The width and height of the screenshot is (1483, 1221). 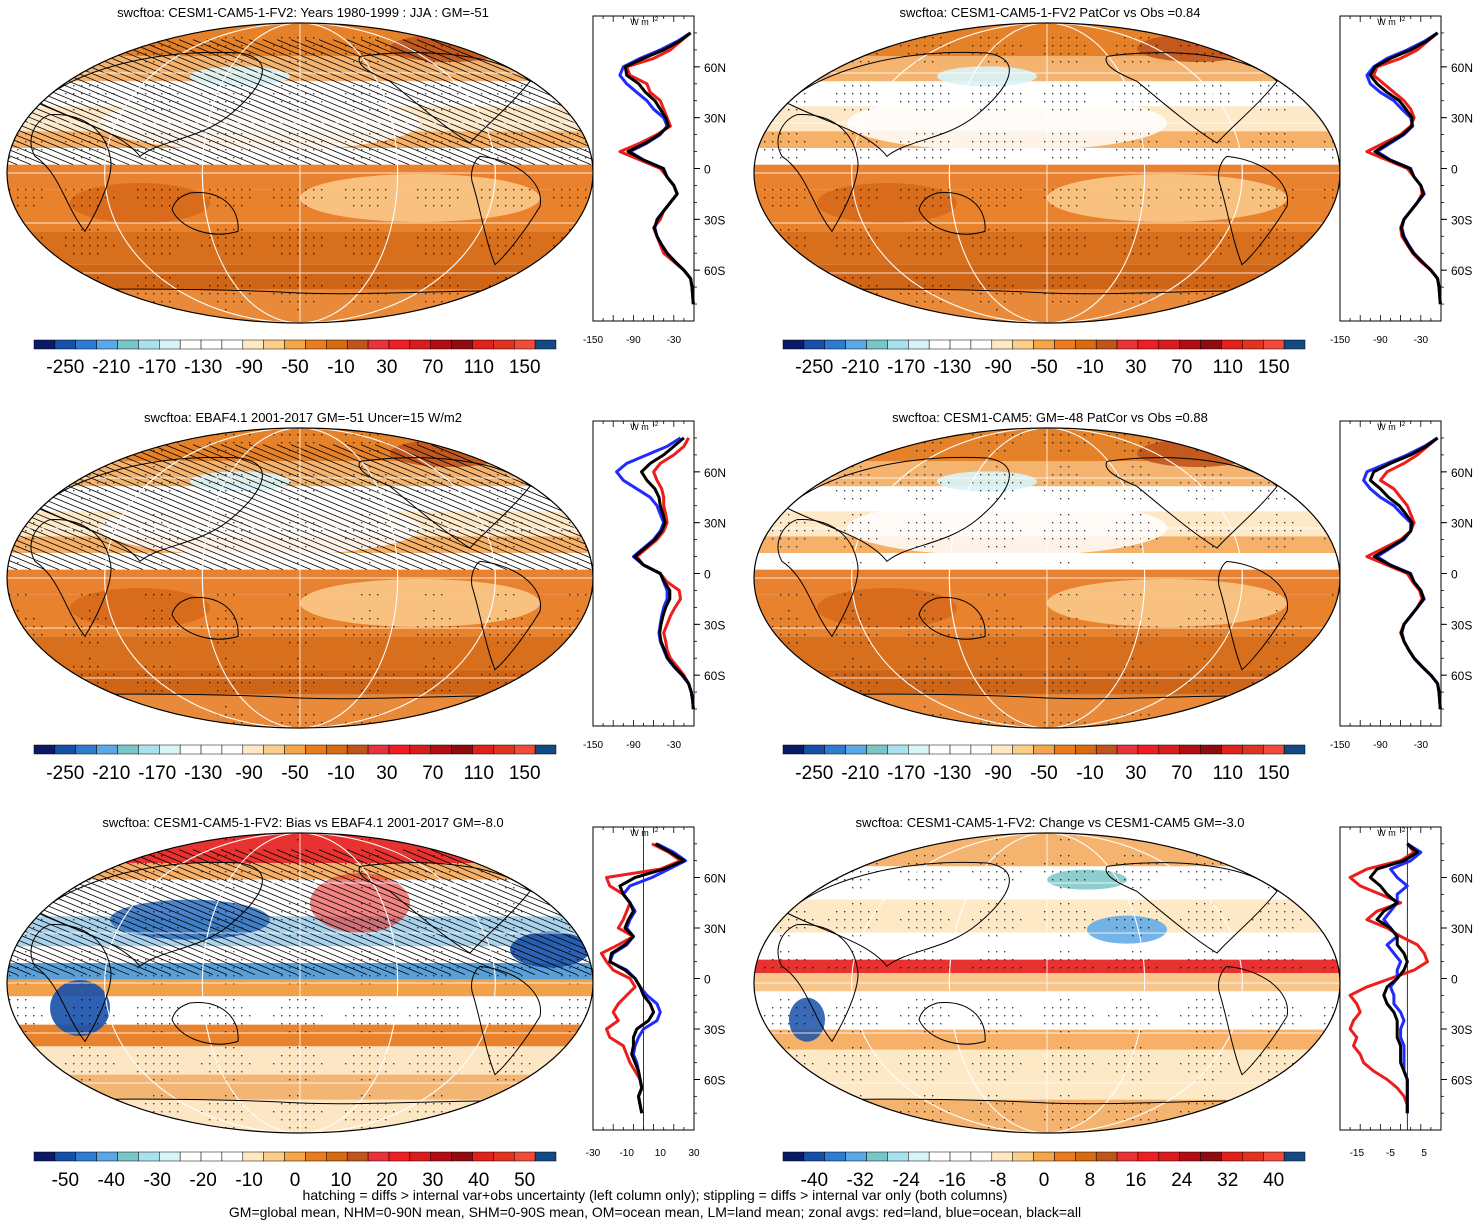 What do you see at coordinates (860, 367) in the screenshot?
I see `colorbar-label: -210` at bounding box center [860, 367].